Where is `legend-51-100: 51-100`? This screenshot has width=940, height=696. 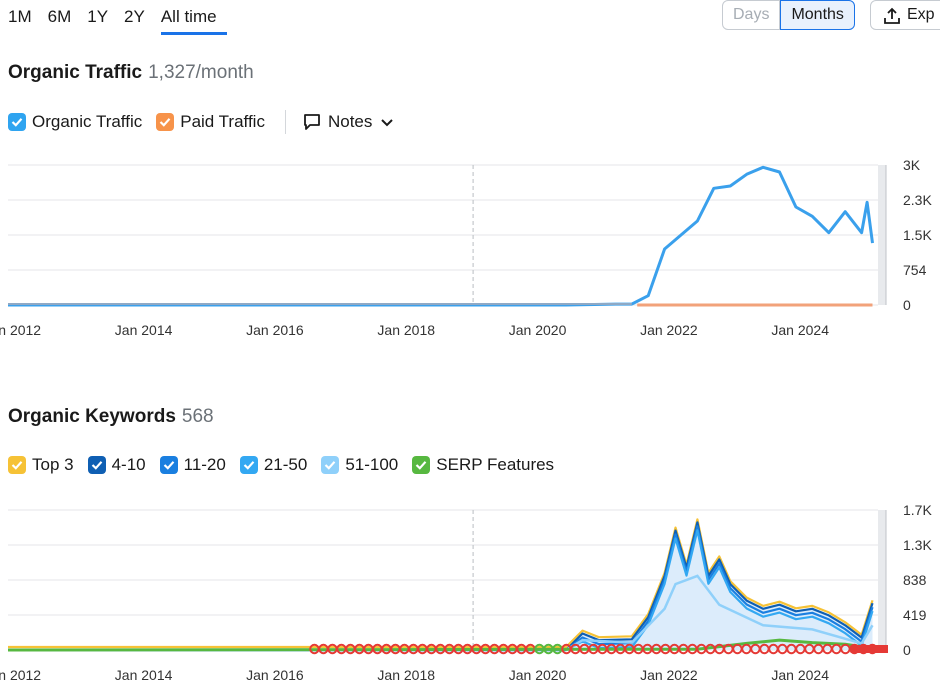 legend-51-100: 51-100 is located at coordinates (359, 465).